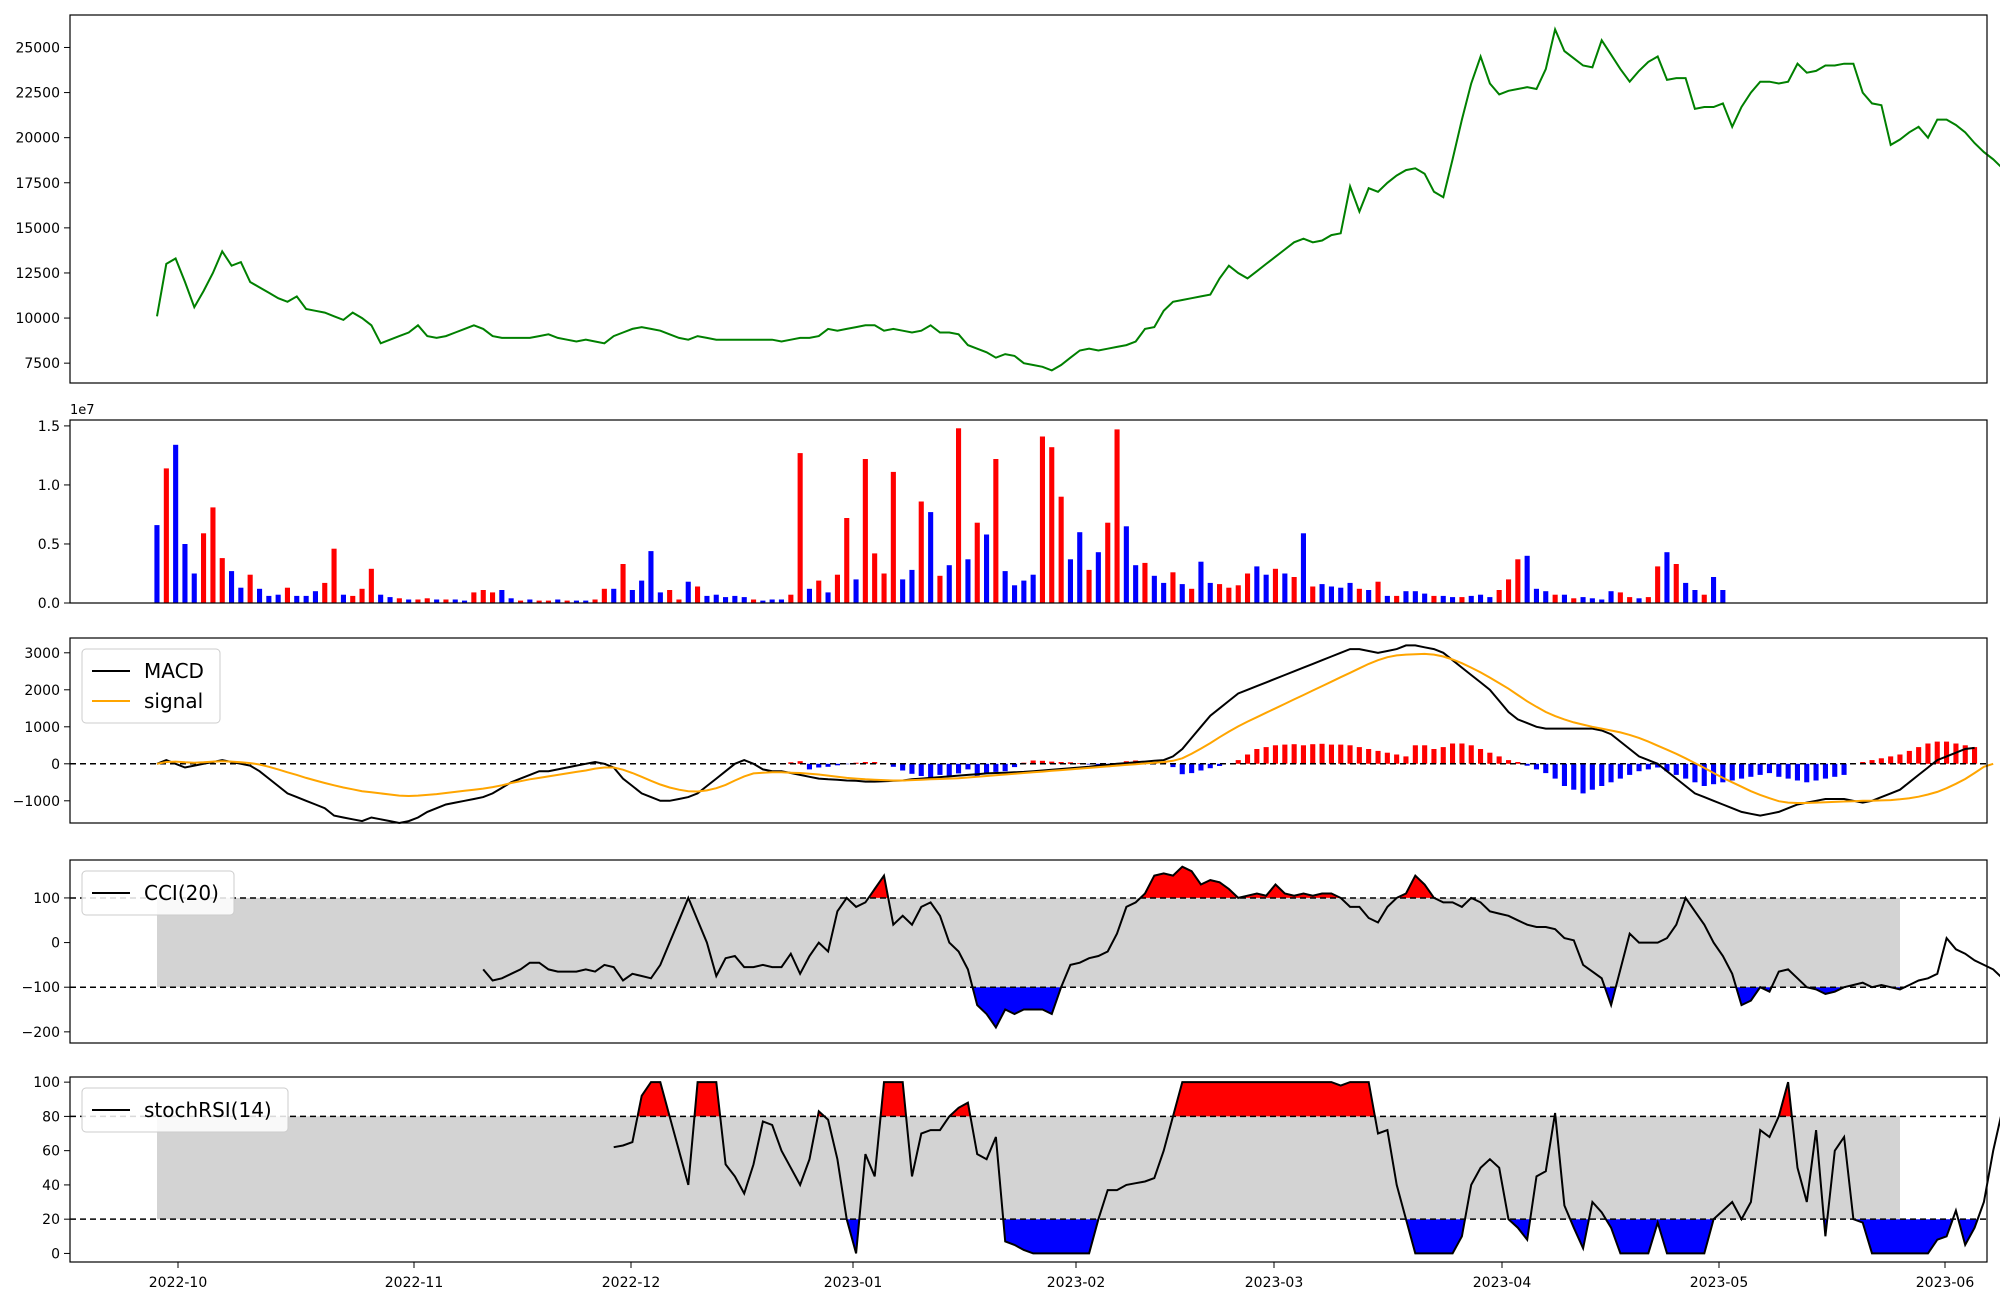 This screenshot has width=2000, height=1300. What do you see at coordinates (55, 1254) in the screenshot?
I see `stochrsi-ytick-label: 0` at bounding box center [55, 1254].